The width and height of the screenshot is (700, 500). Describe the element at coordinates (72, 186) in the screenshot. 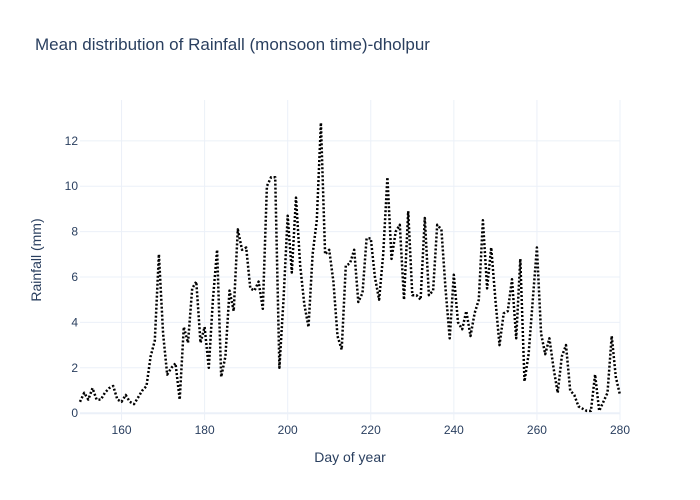

I see `y-tick-label-10: 10` at that location.